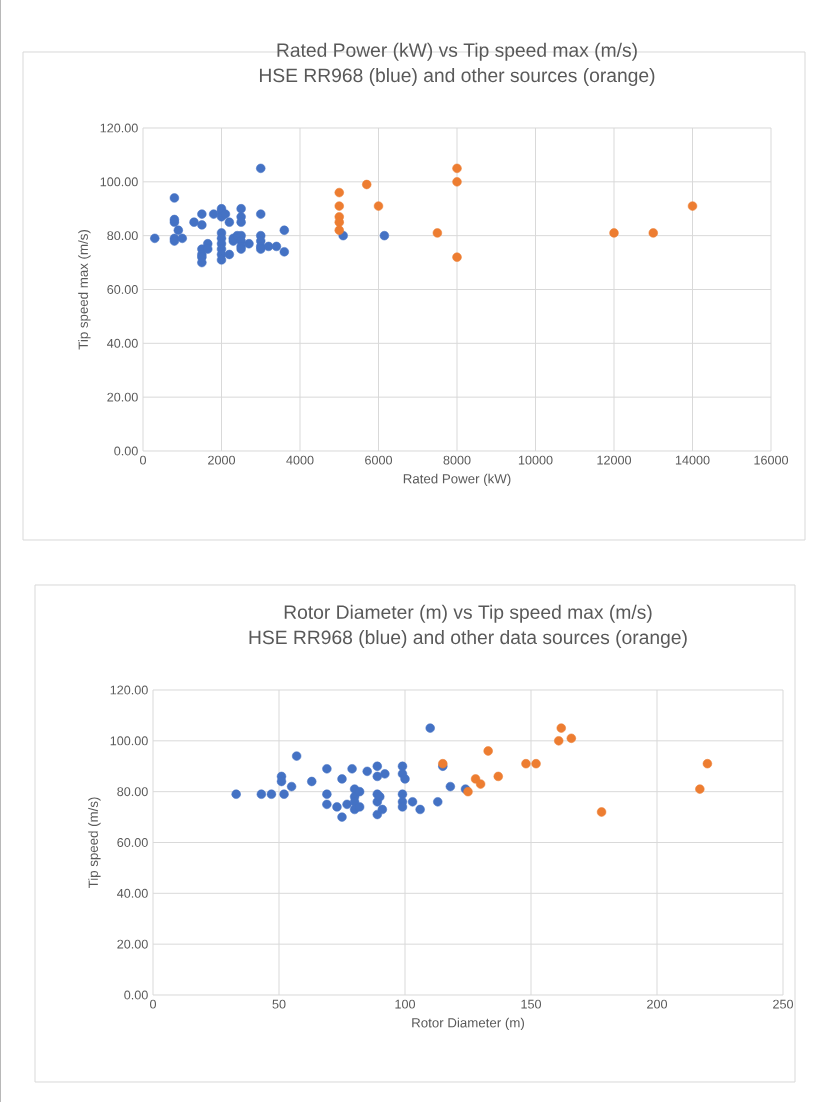  I want to click on x-tick-label: 250, so click(783, 1004).